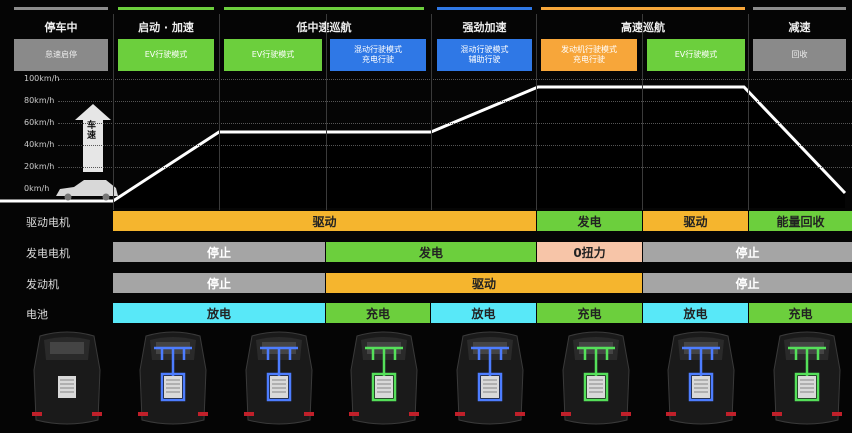  Describe the element at coordinates (747, 283) in the screenshot. I see `engine-stop-2: 停止` at that location.